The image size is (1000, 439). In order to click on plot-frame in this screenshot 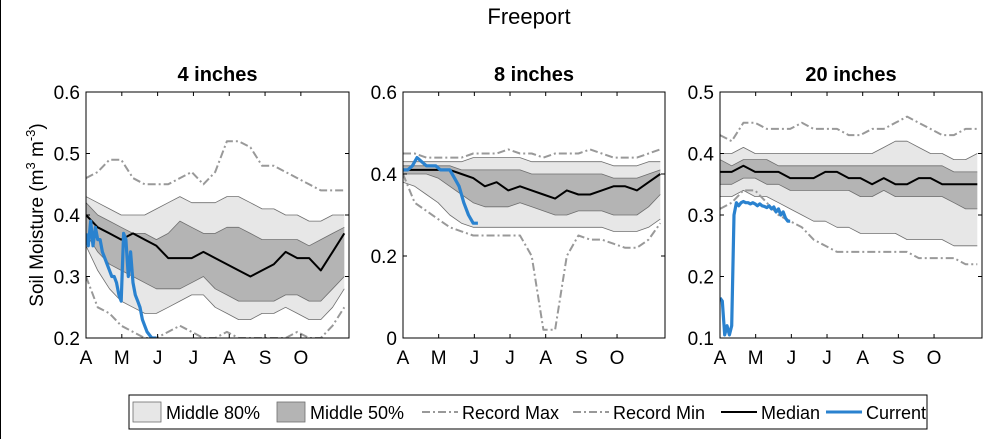, I will do `click(534, 215)`.